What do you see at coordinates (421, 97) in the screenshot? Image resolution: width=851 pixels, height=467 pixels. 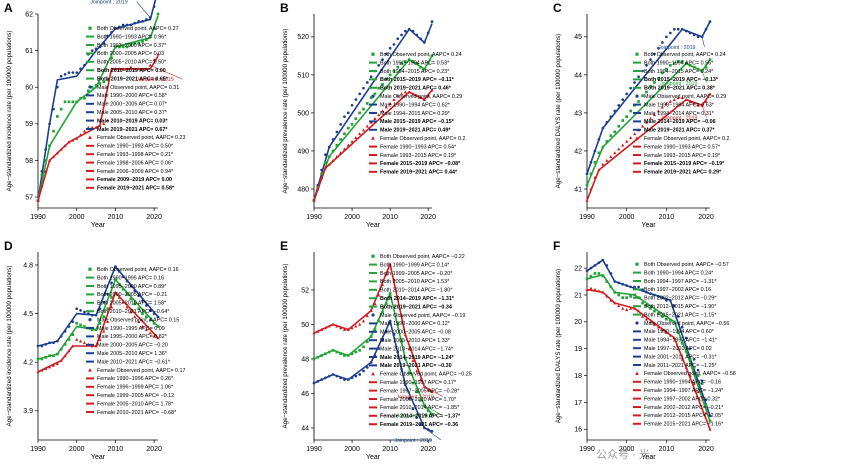 I see `legend-entry: Male Observed point, AAPC= 0.29` at bounding box center [421, 97].